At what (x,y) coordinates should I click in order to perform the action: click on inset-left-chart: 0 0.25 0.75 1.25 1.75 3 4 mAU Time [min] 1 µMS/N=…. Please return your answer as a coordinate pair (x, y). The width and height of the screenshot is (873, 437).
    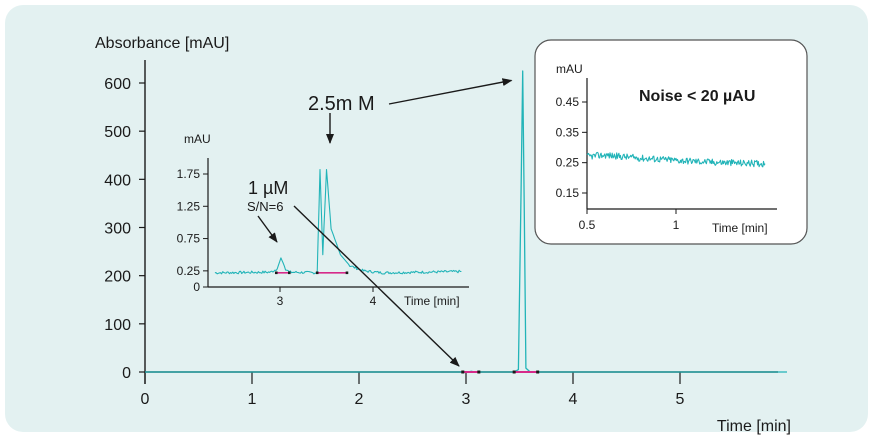
    Looking at the image, I should click on (323, 220).